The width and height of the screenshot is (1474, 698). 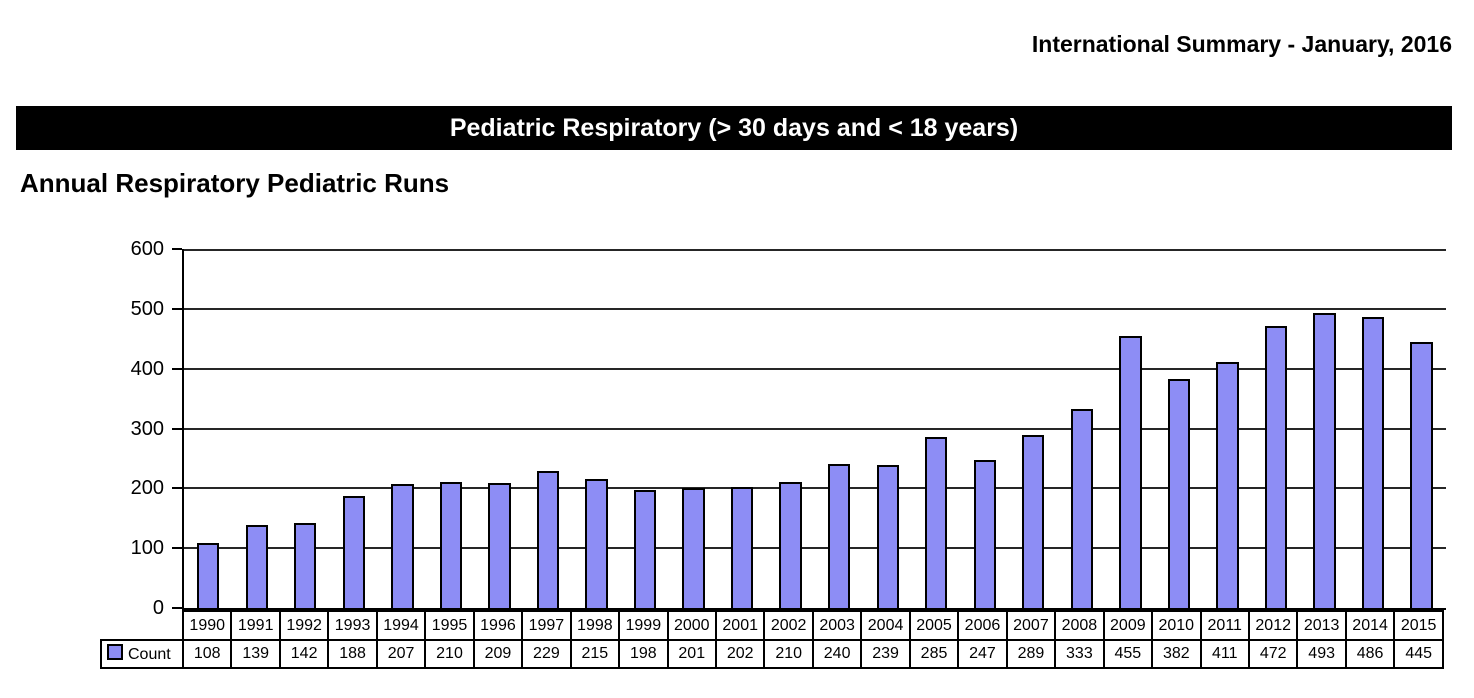 What do you see at coordinates (1418, 654) in the screenshot?
I see `count-cell: 445` at bounding box center [1418, 654].